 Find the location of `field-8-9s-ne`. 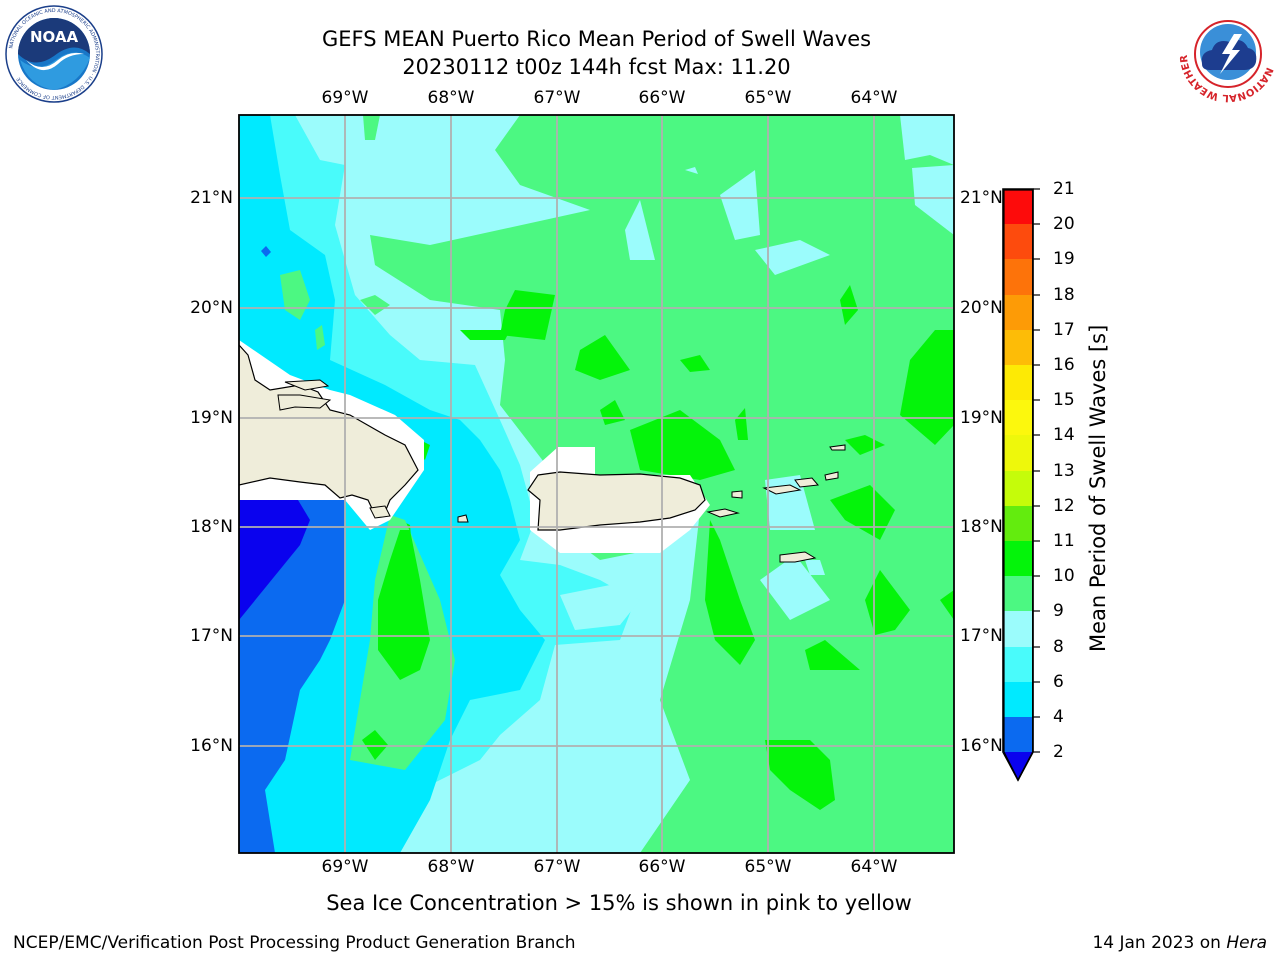

field-8-9s-ne is located at coordinates (927, 140).